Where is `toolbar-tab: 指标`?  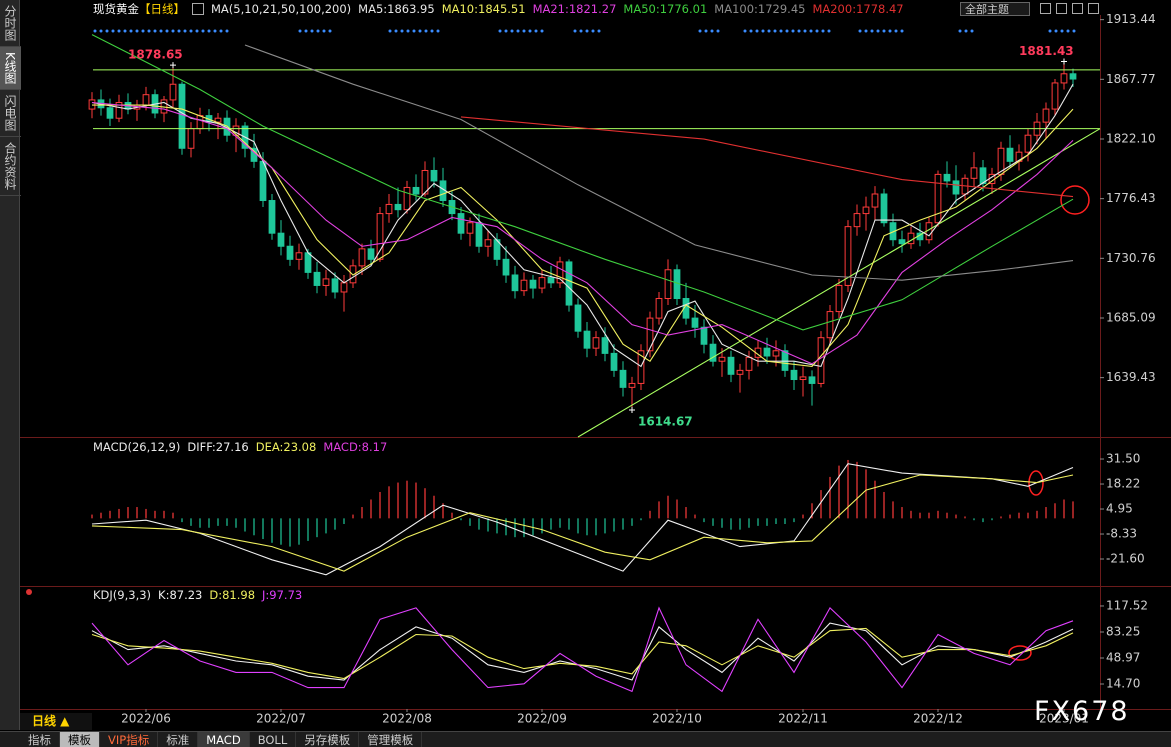
toolbar-tab: 指标 is located at coordinates (40, 739).